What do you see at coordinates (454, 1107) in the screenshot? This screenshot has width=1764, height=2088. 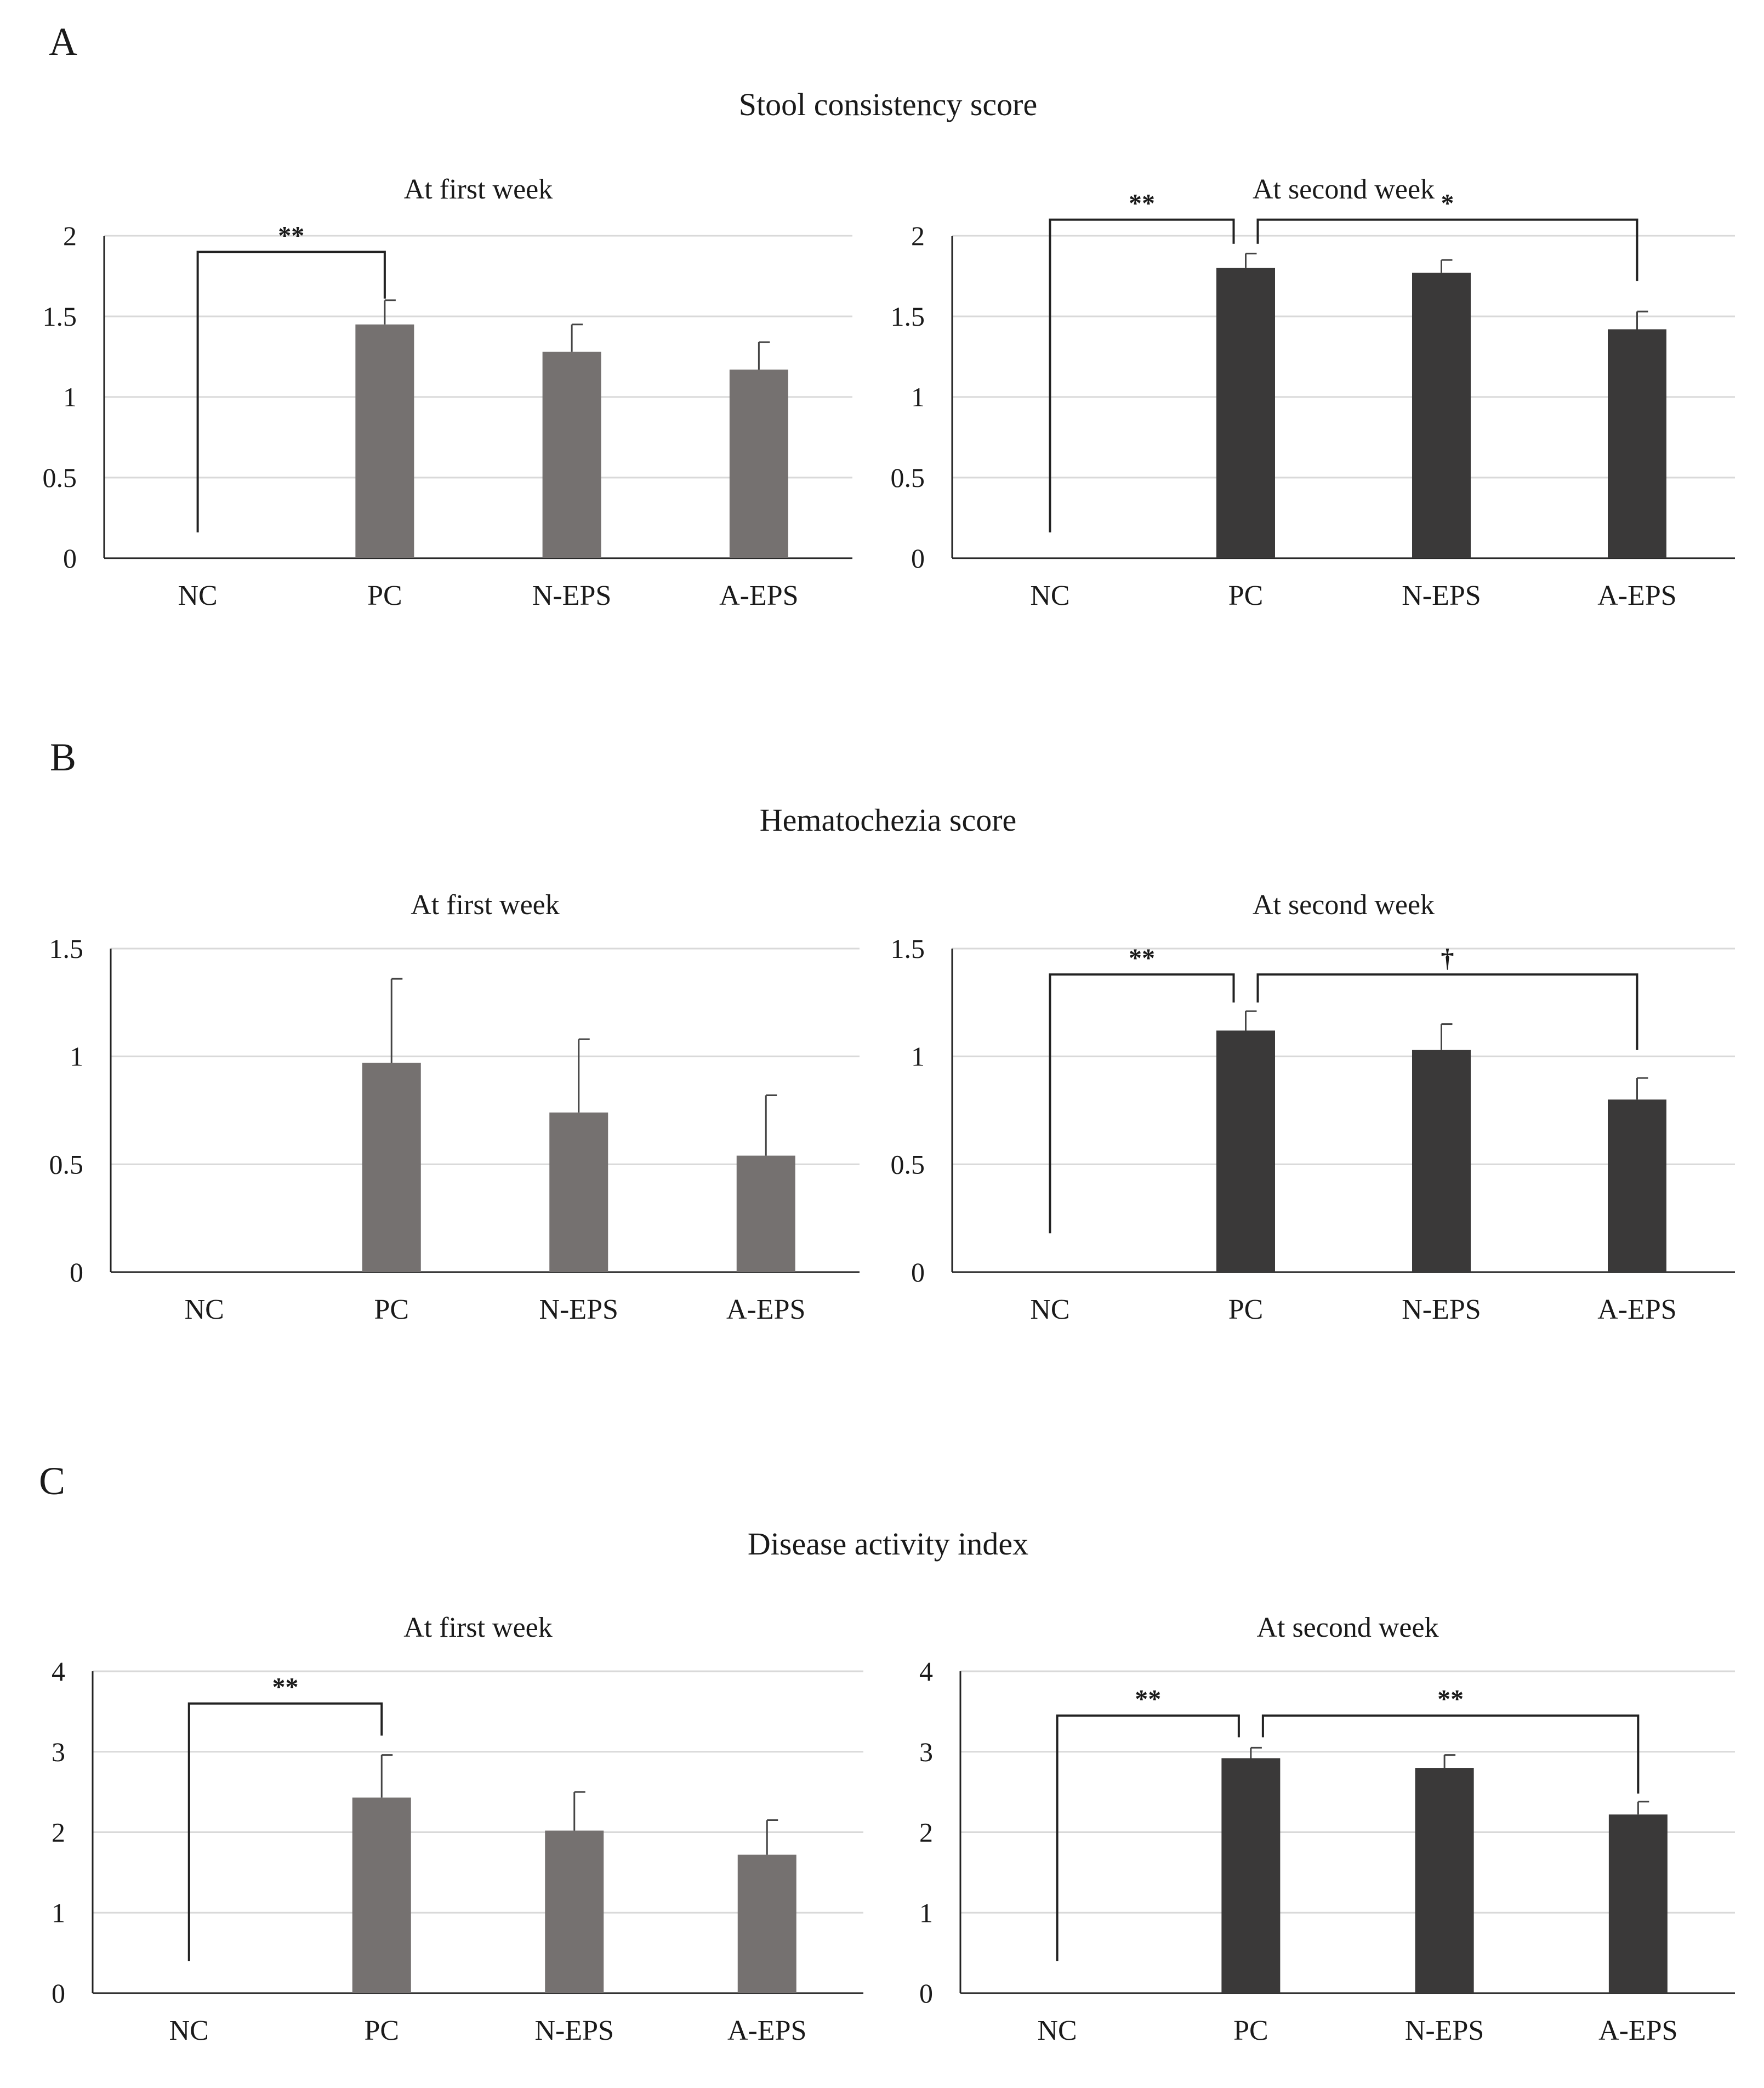 I see `chart-first-week: At first week 0 0.5 1 1.5 NC PC N-EPS A-EPS` at bounding box center [454, 1107].